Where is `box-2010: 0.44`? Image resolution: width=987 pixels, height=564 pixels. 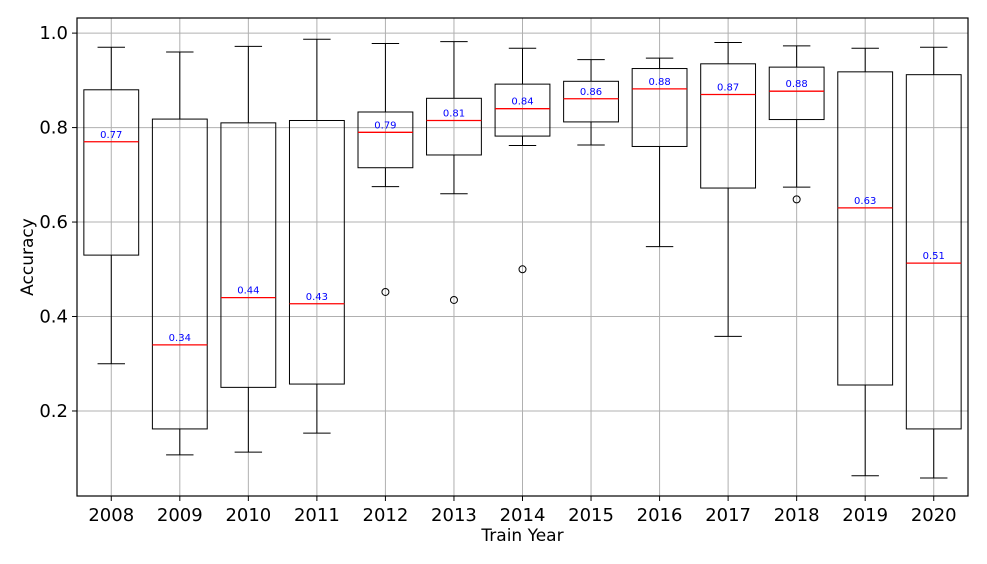
box-2010: 0.44 is located at coordinates (248, 249).